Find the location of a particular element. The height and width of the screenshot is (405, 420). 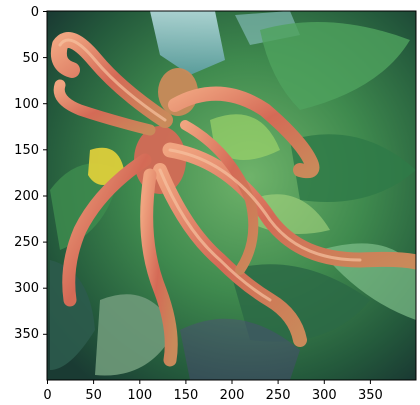

y-axis: 0 50 100 150 200 250 300 350 is located at coordinates (30, 173).